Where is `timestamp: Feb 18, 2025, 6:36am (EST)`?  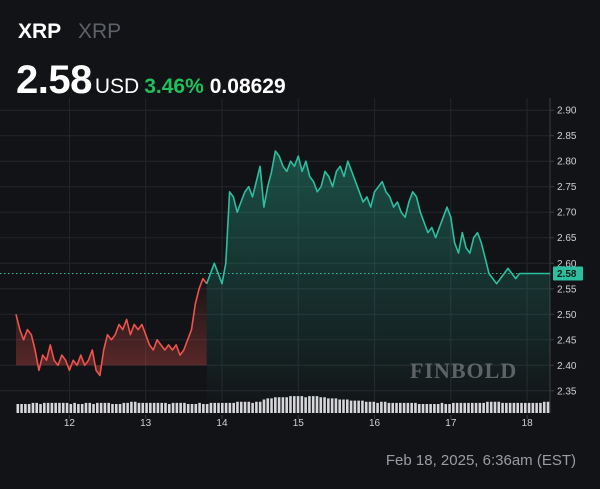
timestamp: Feb 18, 2025, 6:36am (EST) is located at coordinates (480, 460).